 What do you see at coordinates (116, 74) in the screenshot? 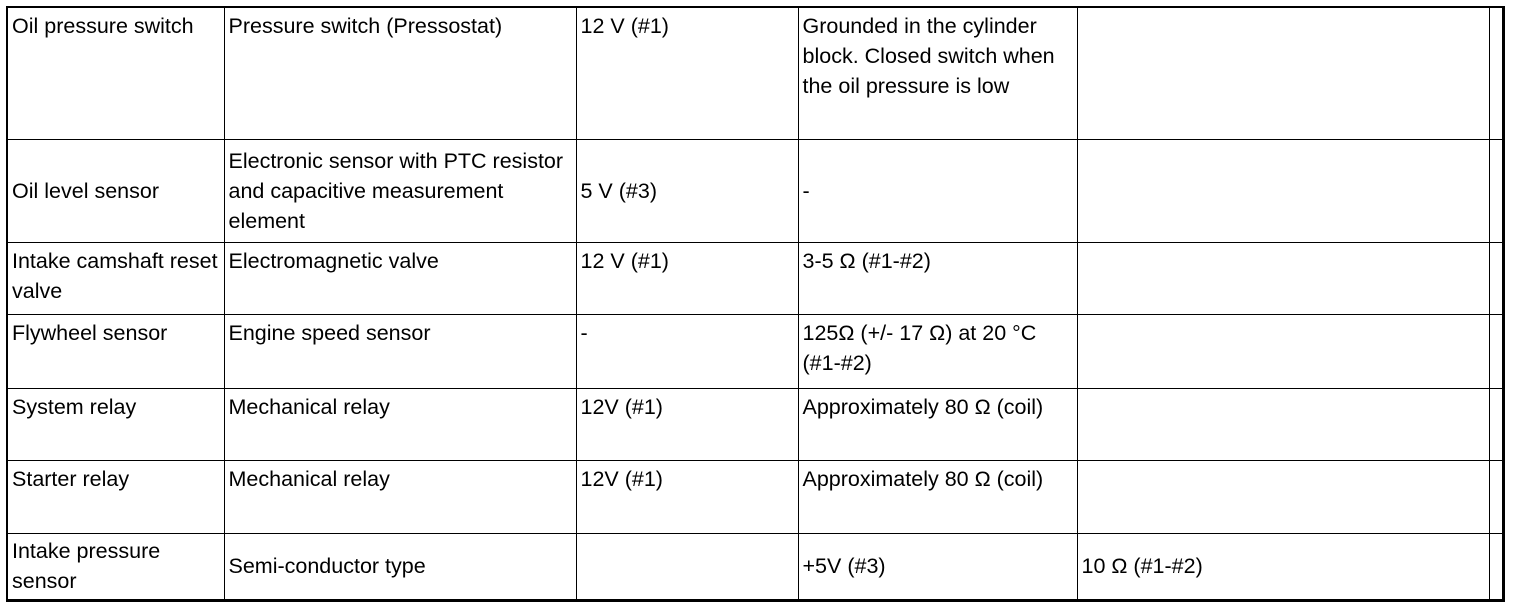
I see `component-cell: Oil pressure switch` at bounding box center [116, 74].